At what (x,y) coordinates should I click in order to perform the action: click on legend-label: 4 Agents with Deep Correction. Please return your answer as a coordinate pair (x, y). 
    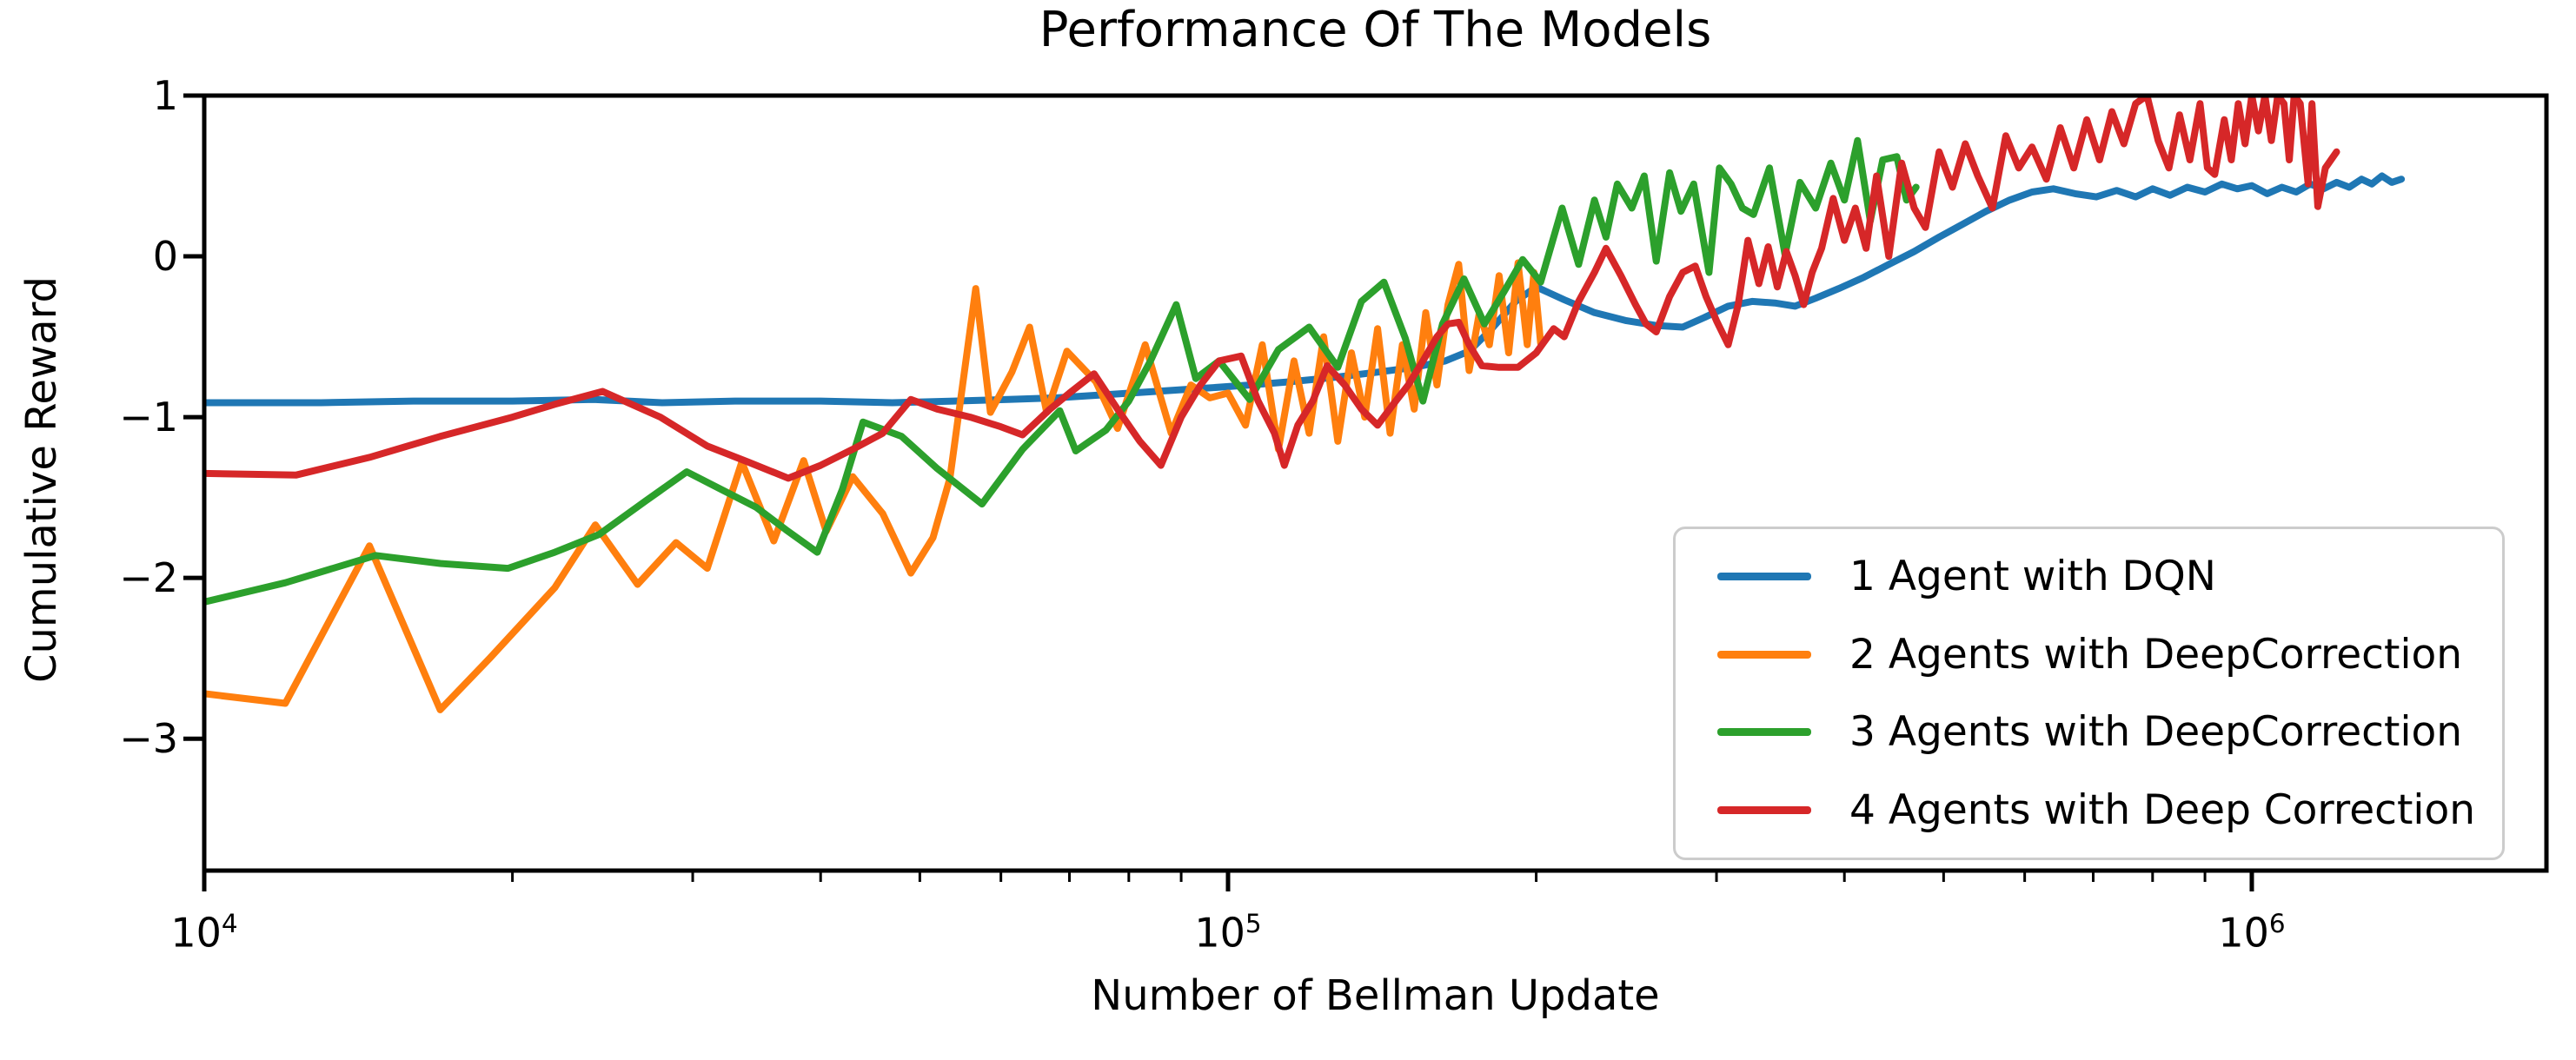
    Looking at the image, I should click on (2162, 809).